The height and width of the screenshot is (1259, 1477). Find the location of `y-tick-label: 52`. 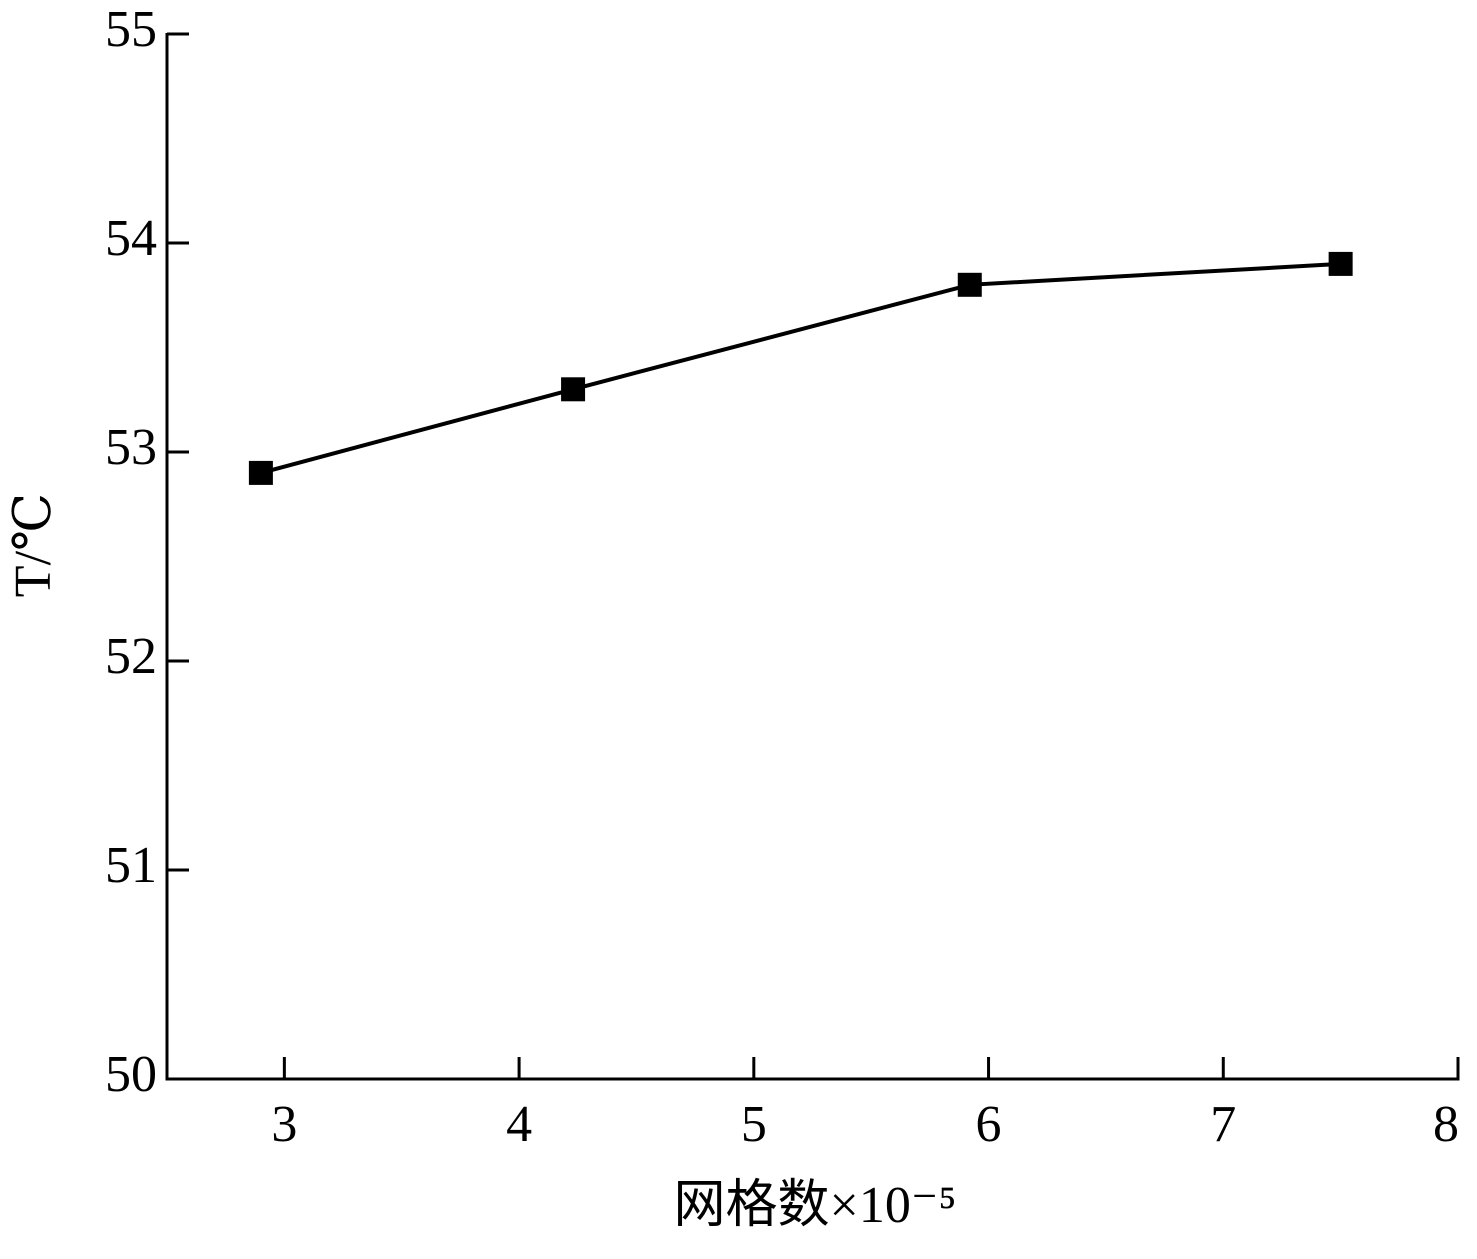

y-tick-label: 52 is located at coordinates (131, 656).